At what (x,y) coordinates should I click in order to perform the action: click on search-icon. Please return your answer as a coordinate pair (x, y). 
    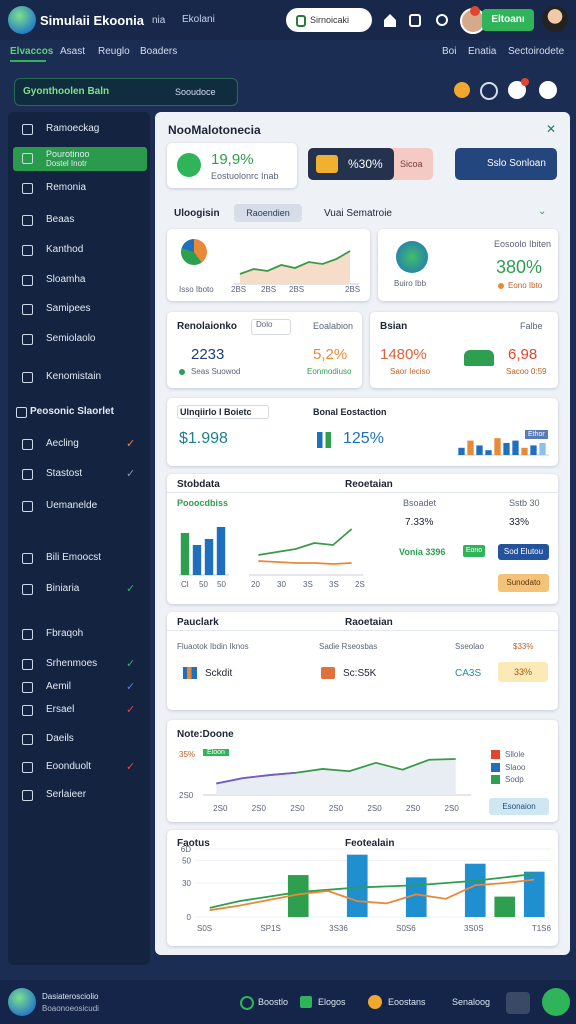
    Looking at the image, I should click on (301, 21).